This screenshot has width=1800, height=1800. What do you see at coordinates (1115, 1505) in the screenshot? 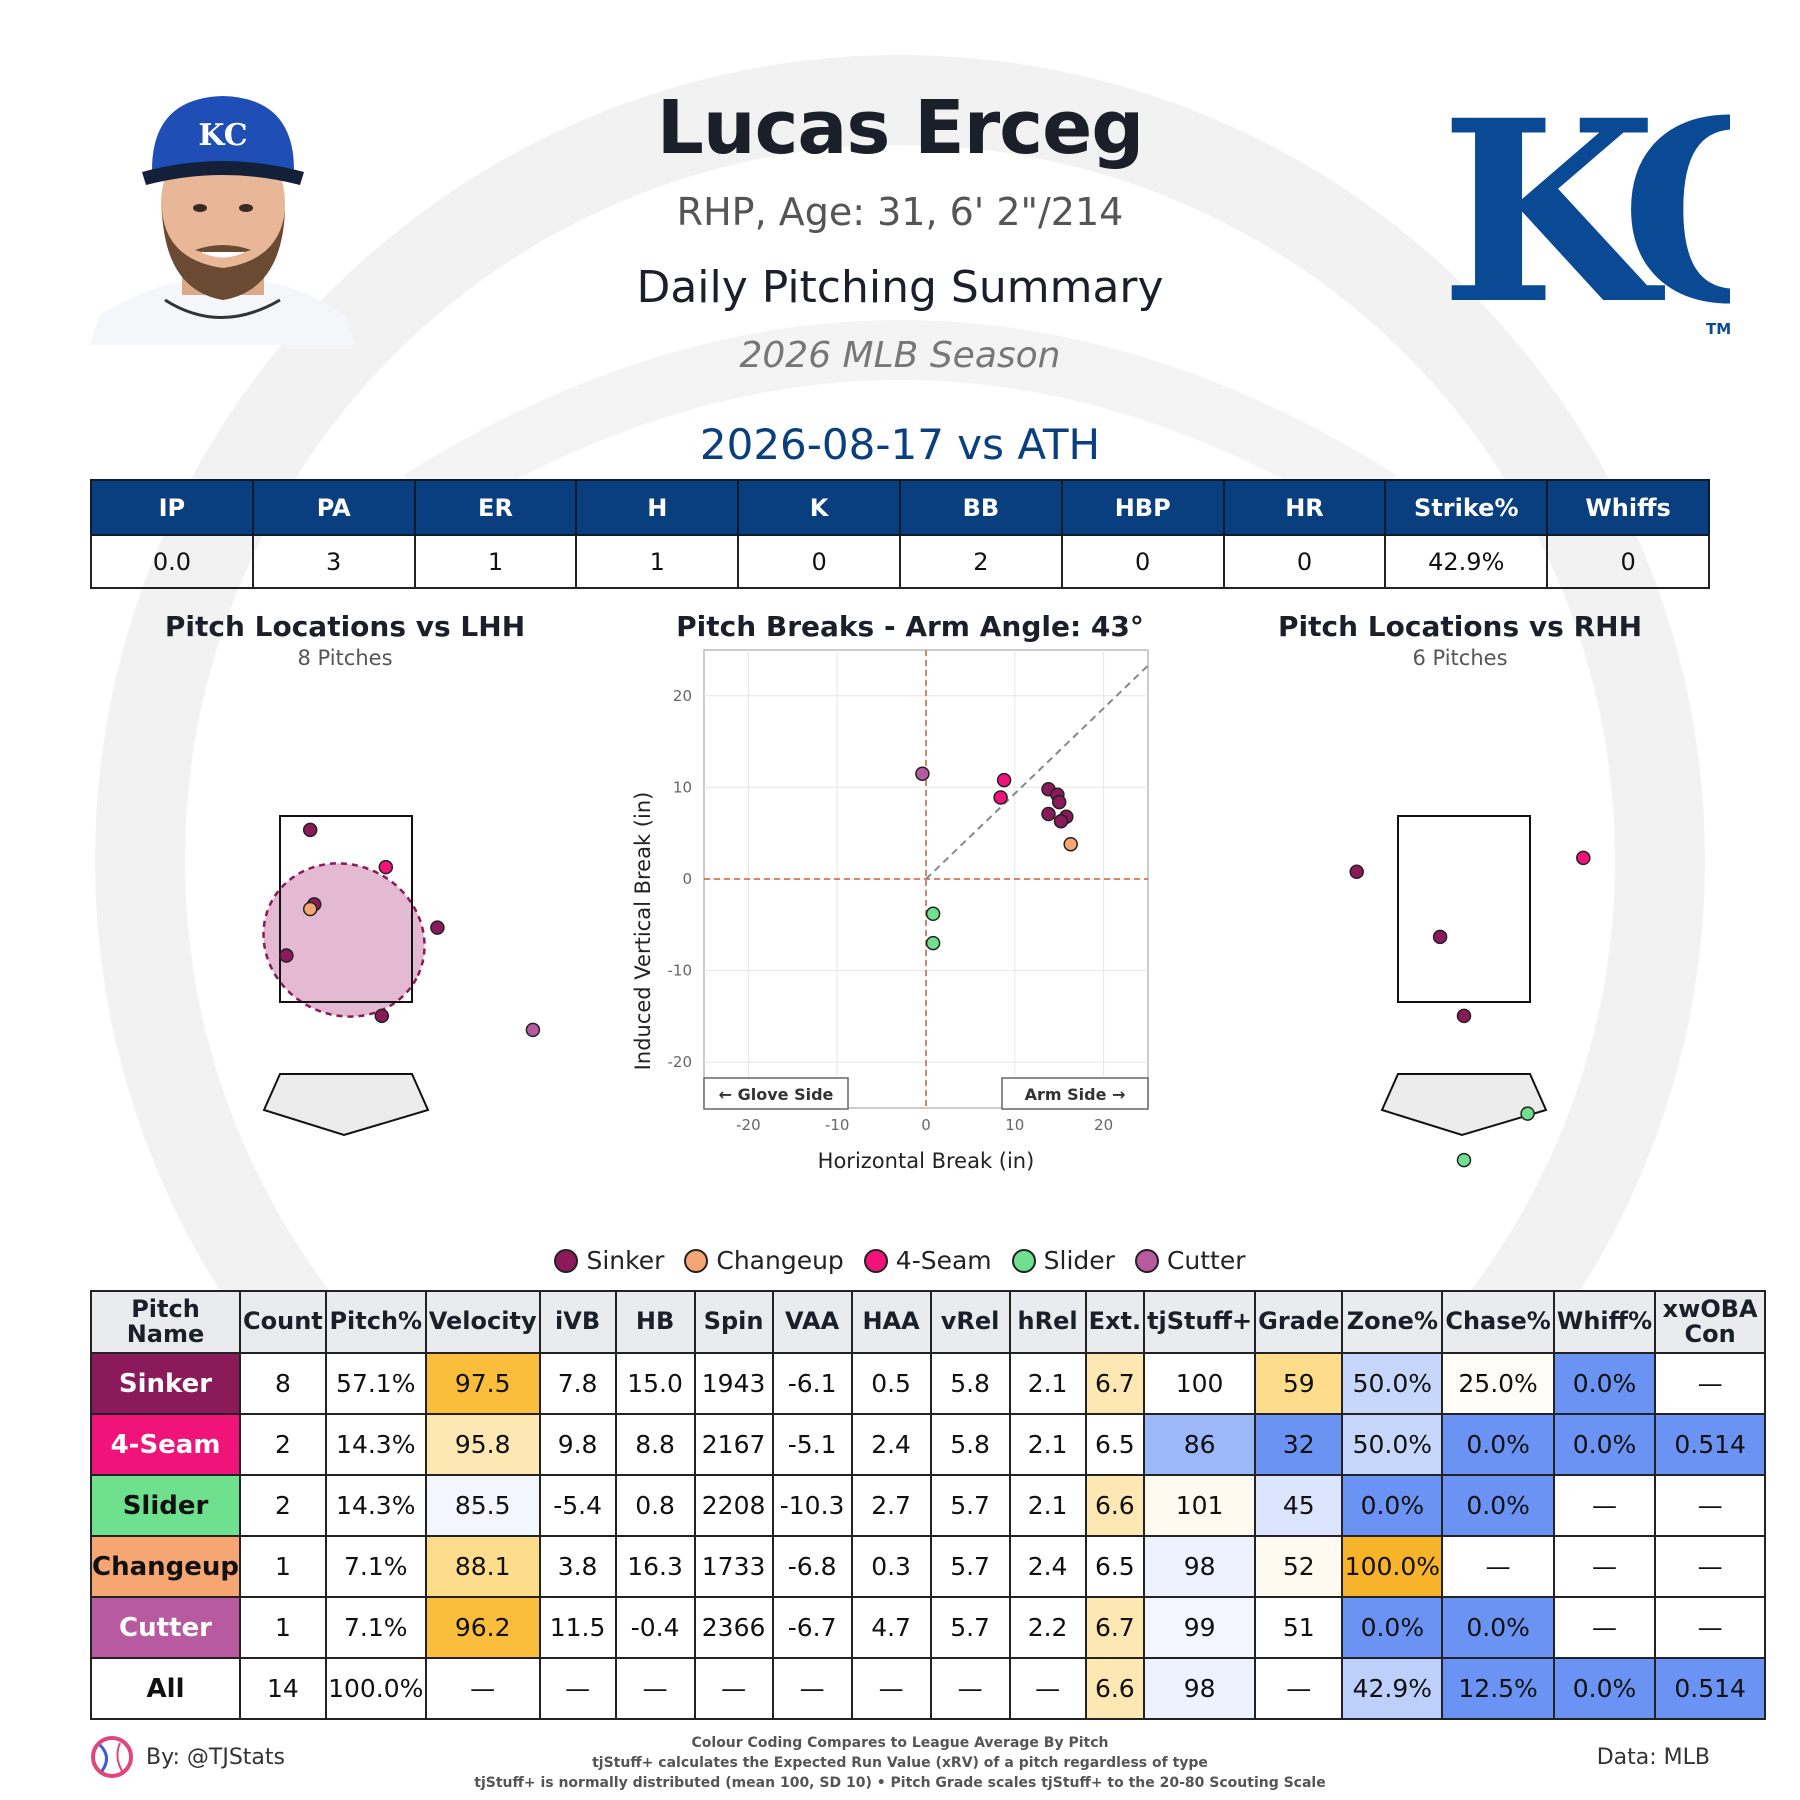
I see `cell-ext: 6.6` at bounding box center [1115, 1505].